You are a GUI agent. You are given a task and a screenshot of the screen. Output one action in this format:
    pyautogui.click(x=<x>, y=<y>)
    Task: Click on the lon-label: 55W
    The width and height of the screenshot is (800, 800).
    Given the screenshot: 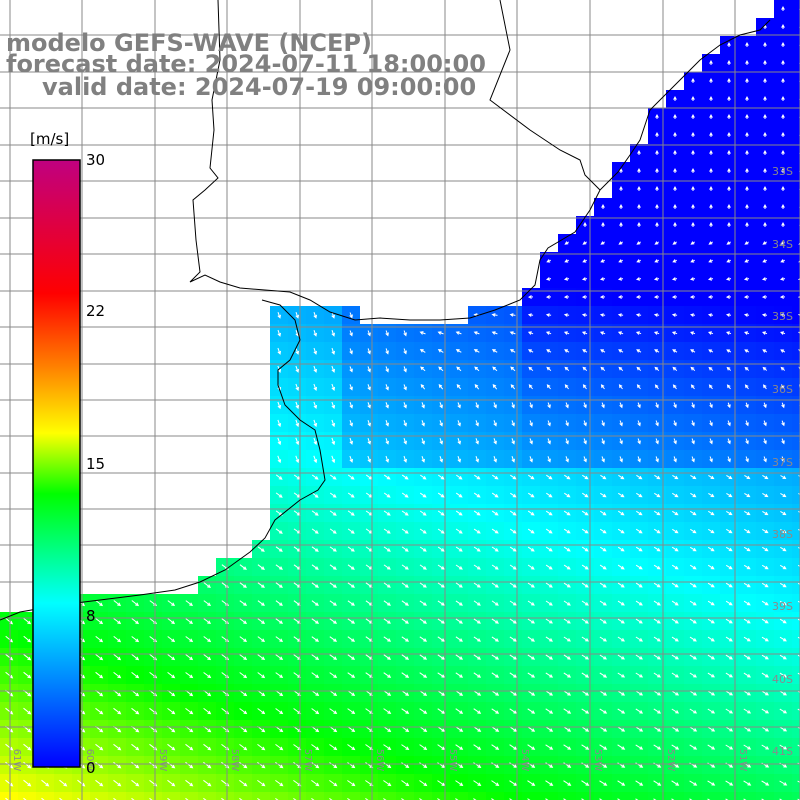 What is the action you would take?
    pyautogui.click(x=452, y=760)
    